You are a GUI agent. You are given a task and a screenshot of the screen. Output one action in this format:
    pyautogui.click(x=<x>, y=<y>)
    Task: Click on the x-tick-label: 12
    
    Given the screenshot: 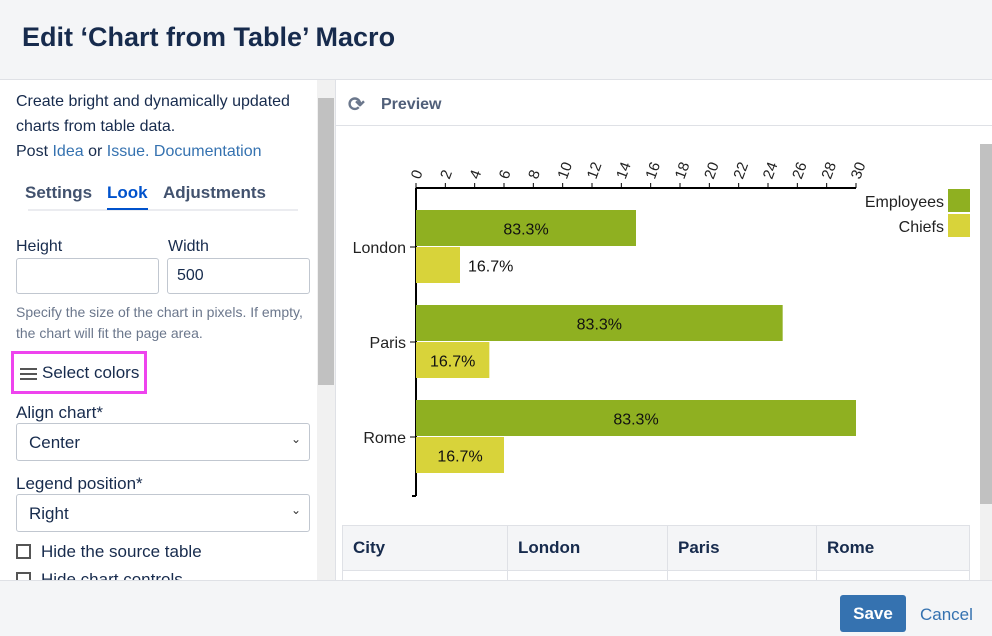 What is the action you would take?
    pyautogui.click(x=595, y=170)
    